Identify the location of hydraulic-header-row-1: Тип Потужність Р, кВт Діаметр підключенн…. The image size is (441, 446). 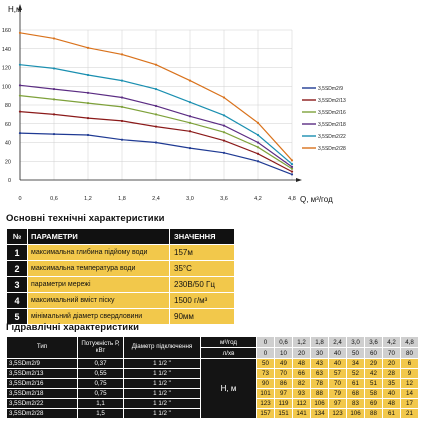
(212, 347).